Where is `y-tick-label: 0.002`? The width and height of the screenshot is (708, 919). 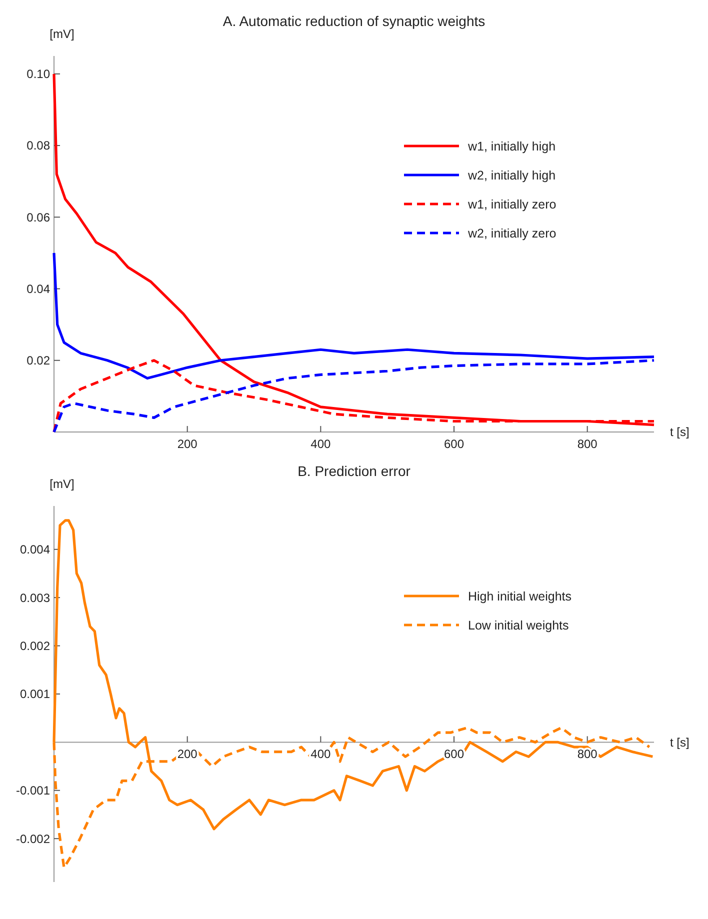
y-tick-label: 0.002 is located at coordinates (35, 645).